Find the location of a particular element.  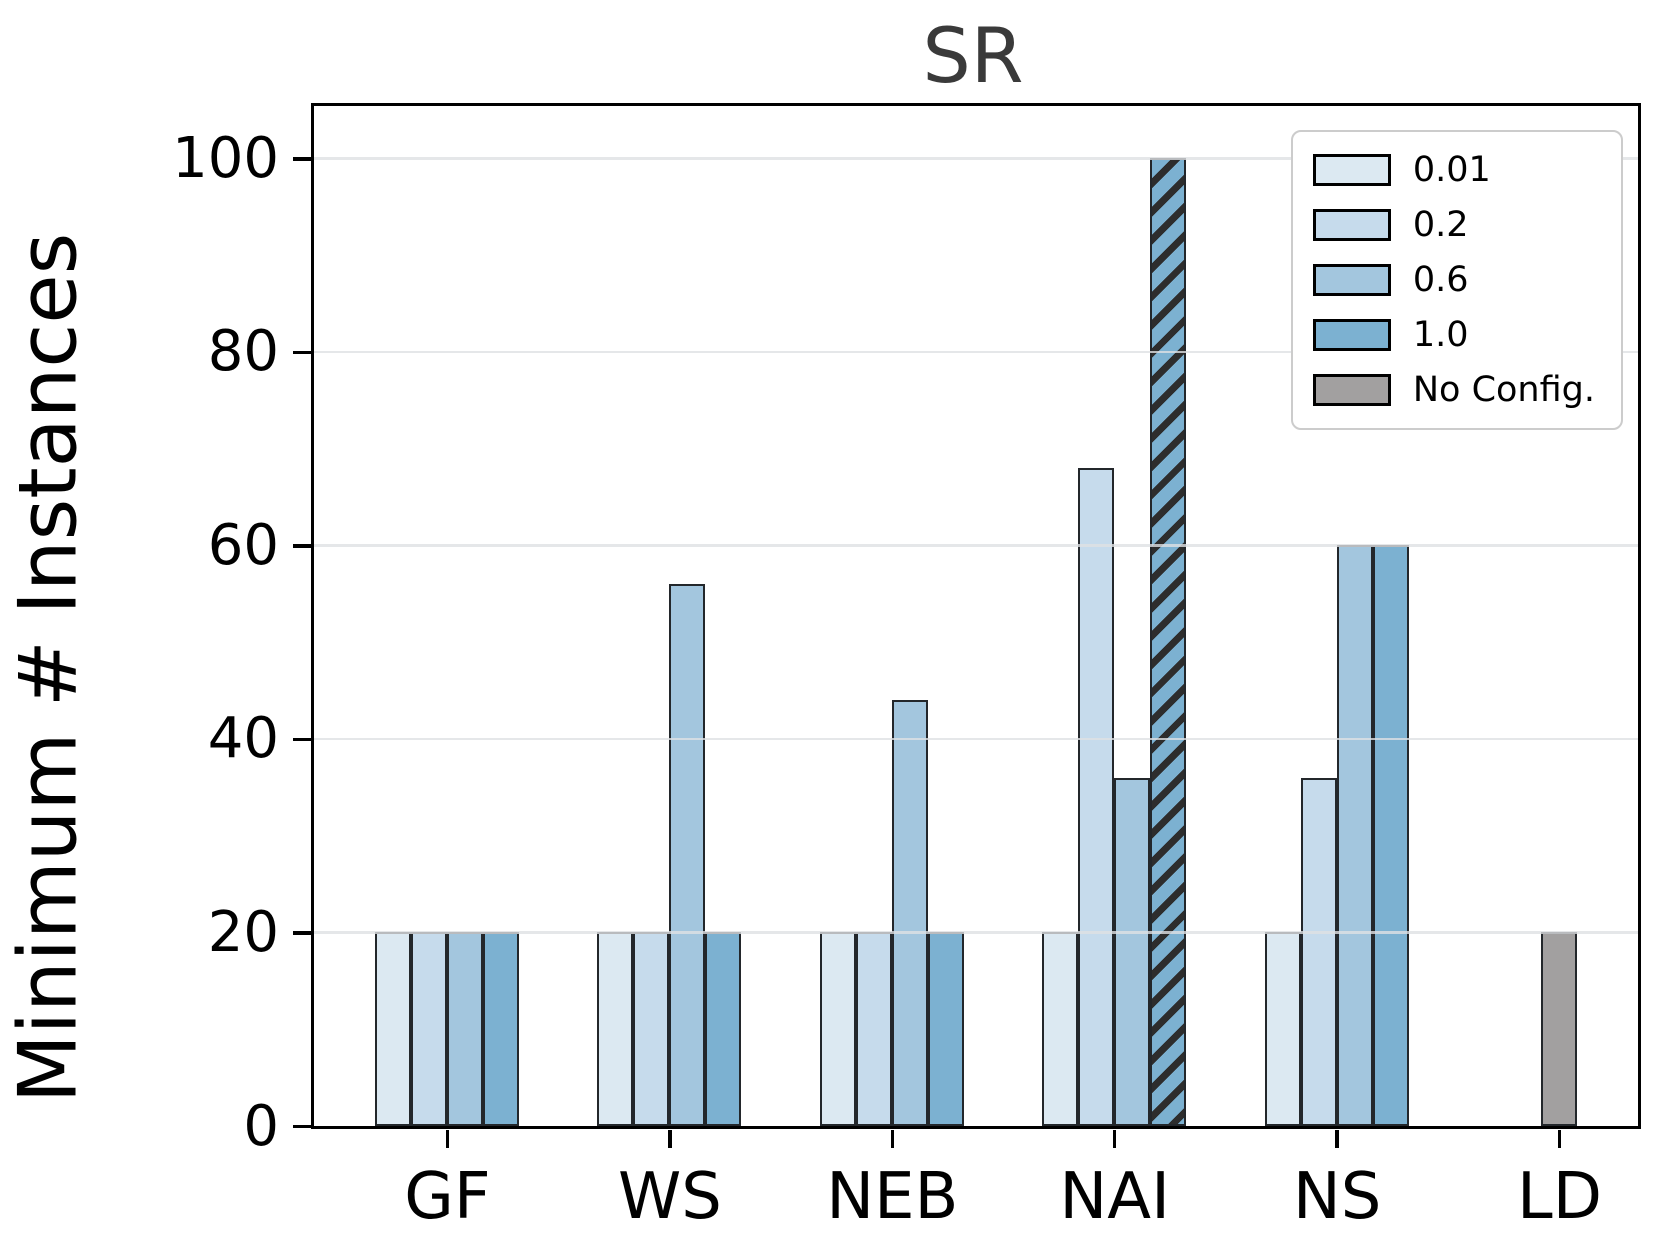

legend: 0.01 0.2 0.6 1.0 No Config. is located at coordinates (1456, 280).